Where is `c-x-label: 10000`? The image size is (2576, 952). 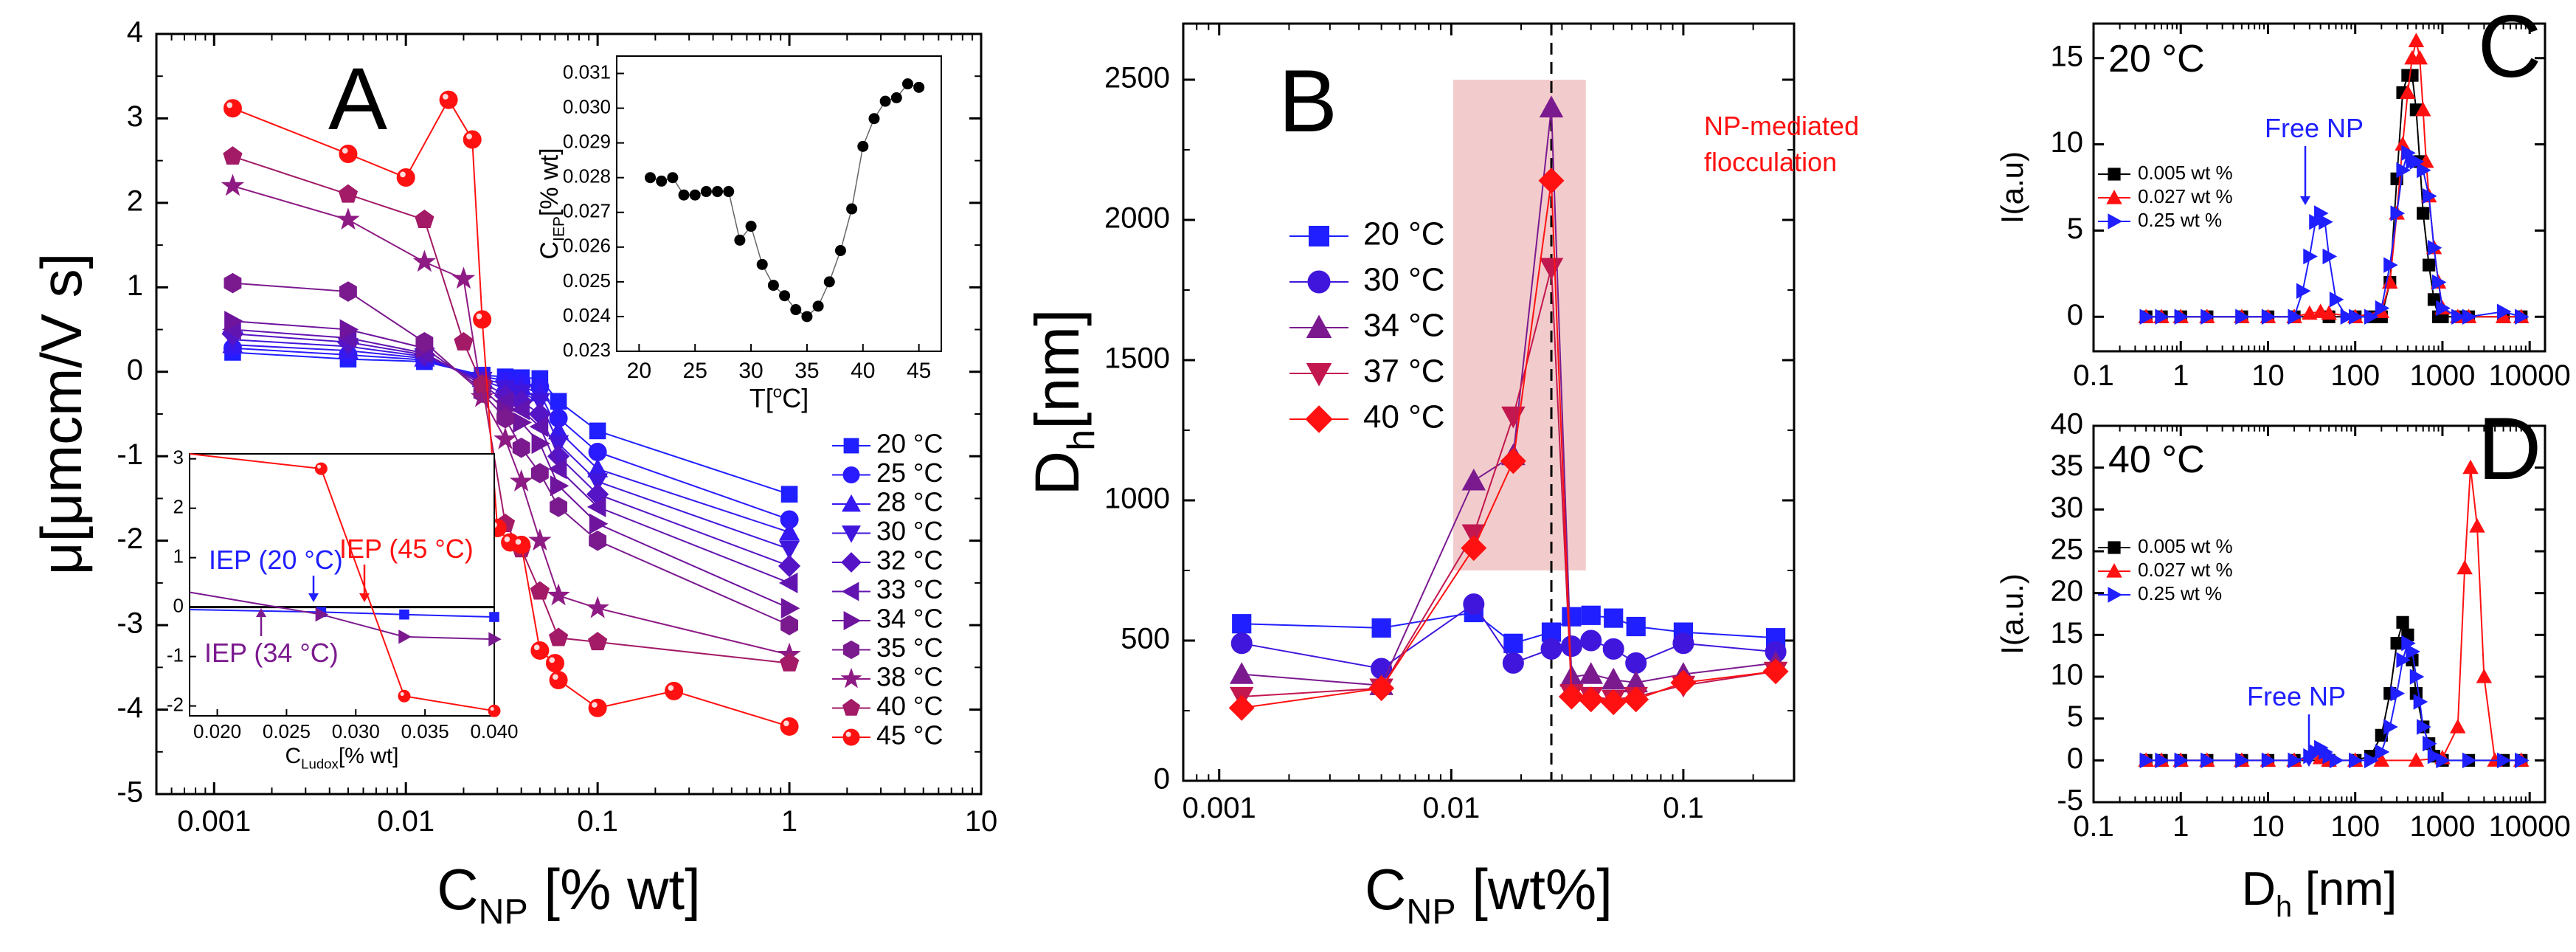 c-x-label: 10000 is located at coordinates (2530, 375).